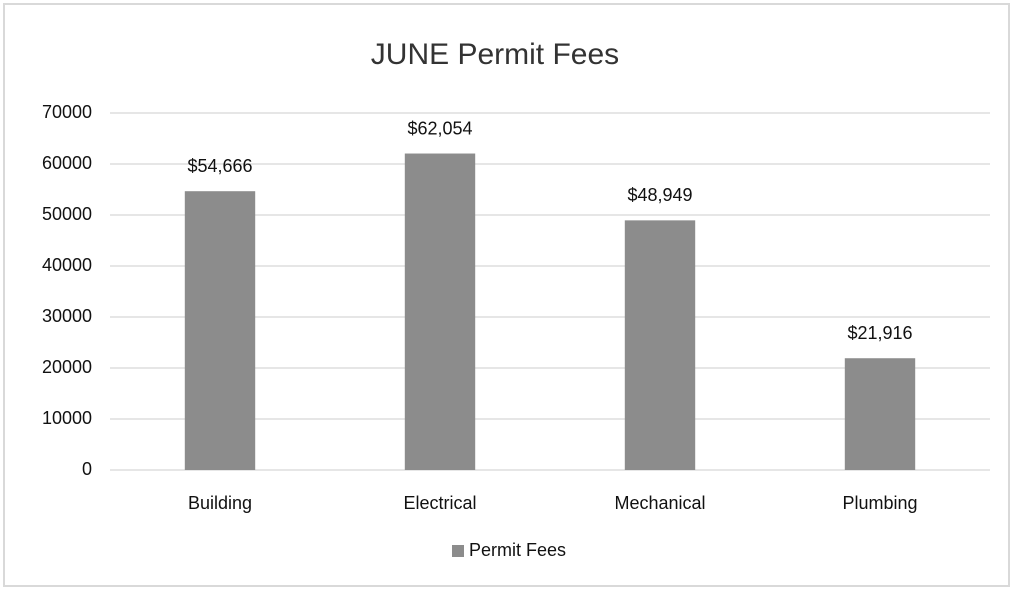 Image resolution: width=1013 pixels, height=590 pixels. I want to click on y-tick-label: 0, so click(87, 469).